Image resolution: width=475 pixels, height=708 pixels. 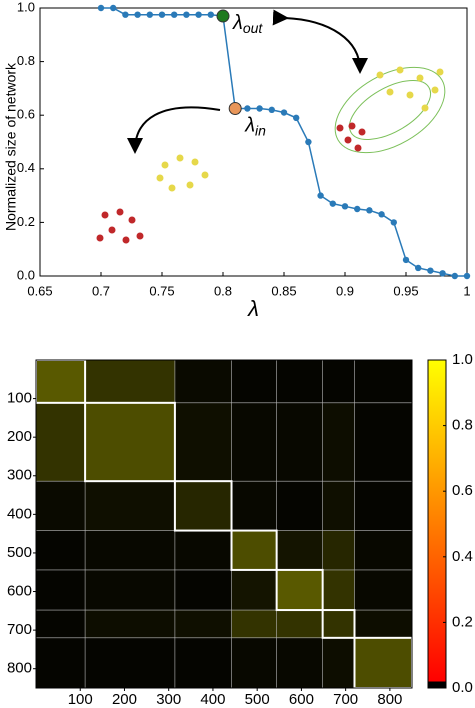 What do you see at coordinates (405, 290) in the screenshot?
I see `x-tick-label: 0.95` at bounding box center [405, 290].